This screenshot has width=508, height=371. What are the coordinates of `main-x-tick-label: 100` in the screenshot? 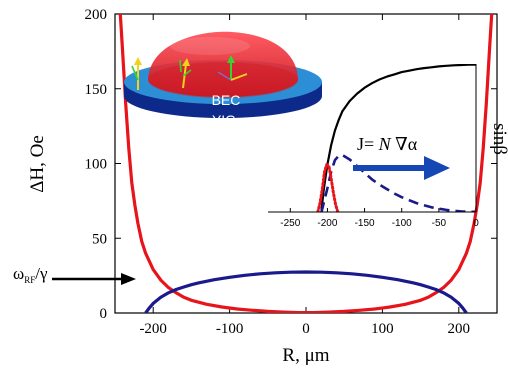 It's located at (382, 329).